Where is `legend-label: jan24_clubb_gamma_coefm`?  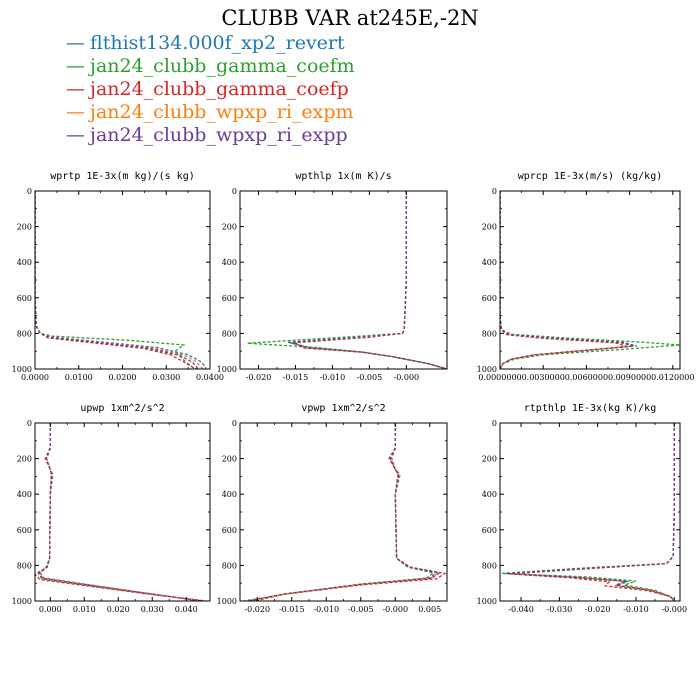
legend-label: jan24_clubb_gamma_coefm is located at coordinates (222, 66).